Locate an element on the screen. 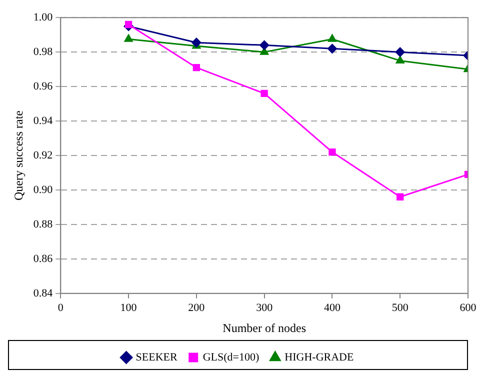 This screenshot has width=488, height=381. x-axis-title: Number of nodes is located at coordinates (264, 327).